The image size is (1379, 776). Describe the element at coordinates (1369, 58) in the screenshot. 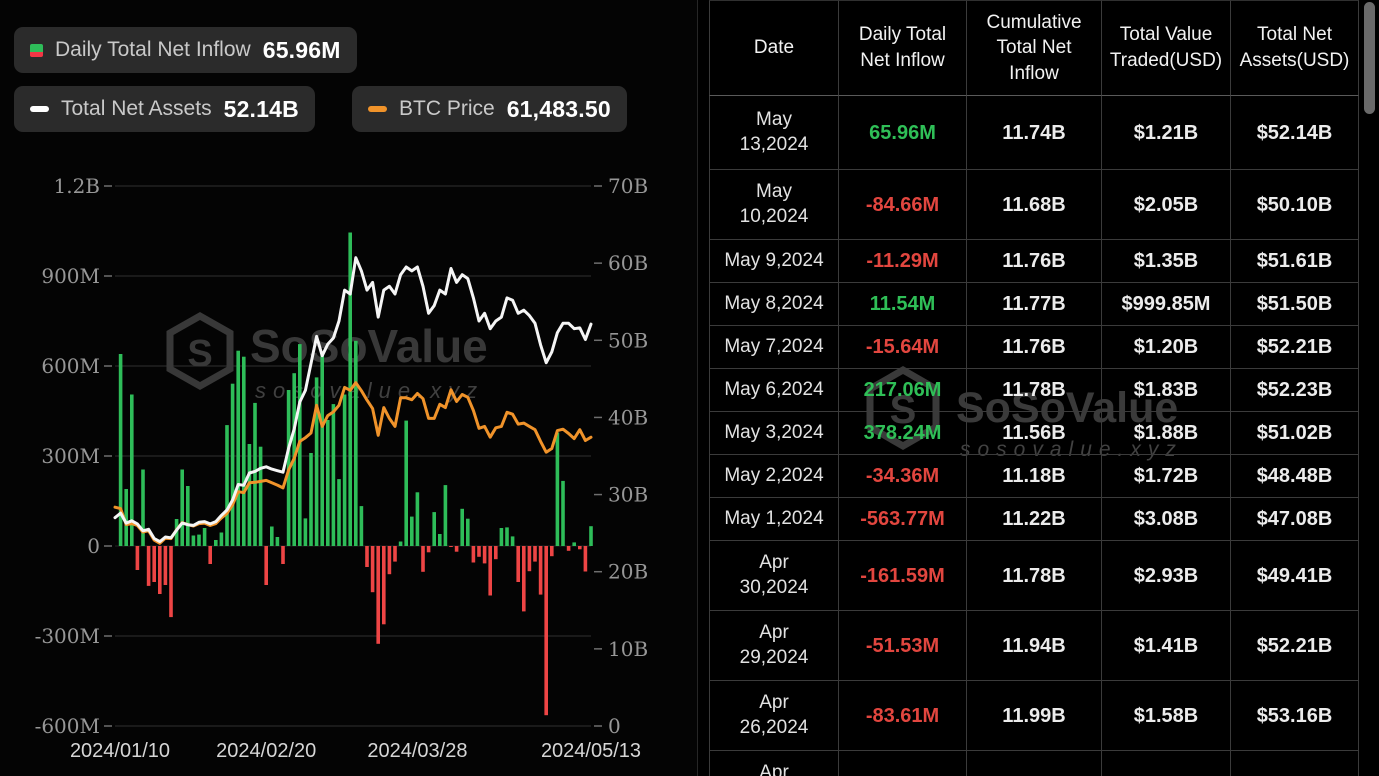

I see `table-scrollbar-thumb` at that location.